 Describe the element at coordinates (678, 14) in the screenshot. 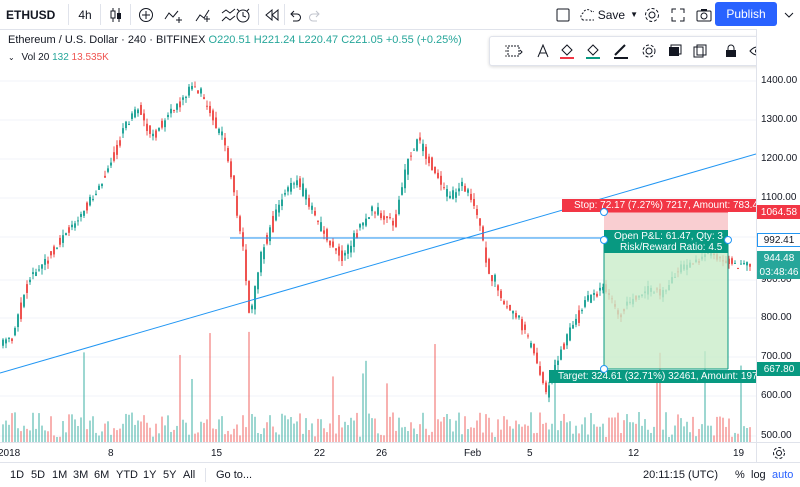

I see `fullscreen-icon` at that location.